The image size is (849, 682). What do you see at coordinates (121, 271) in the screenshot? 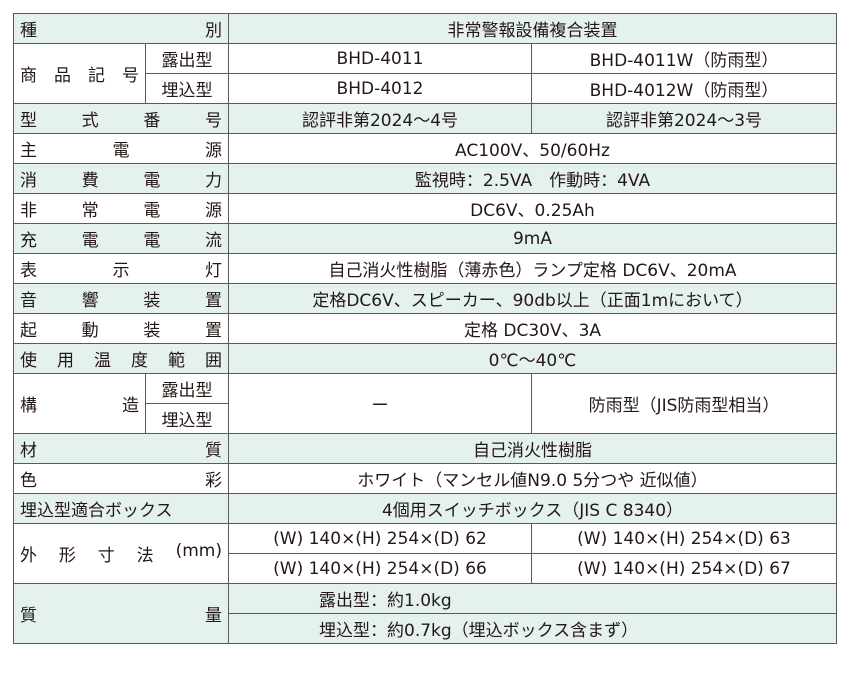
I see `label-char: 示` at bounding box center [121, 271].